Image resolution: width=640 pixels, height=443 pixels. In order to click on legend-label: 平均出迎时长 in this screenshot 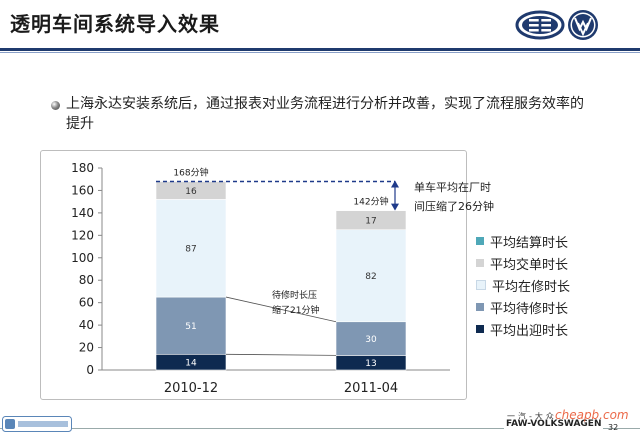, I will do `click(529, 331)`.